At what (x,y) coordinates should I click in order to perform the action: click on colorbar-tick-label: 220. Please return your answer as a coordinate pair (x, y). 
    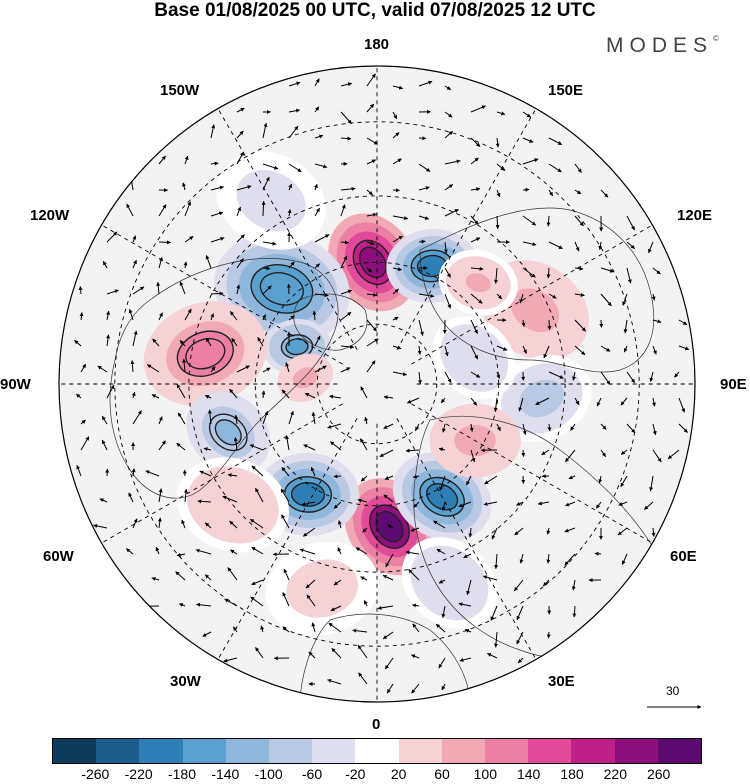
    Looking at the image, I should click on (615, 774).